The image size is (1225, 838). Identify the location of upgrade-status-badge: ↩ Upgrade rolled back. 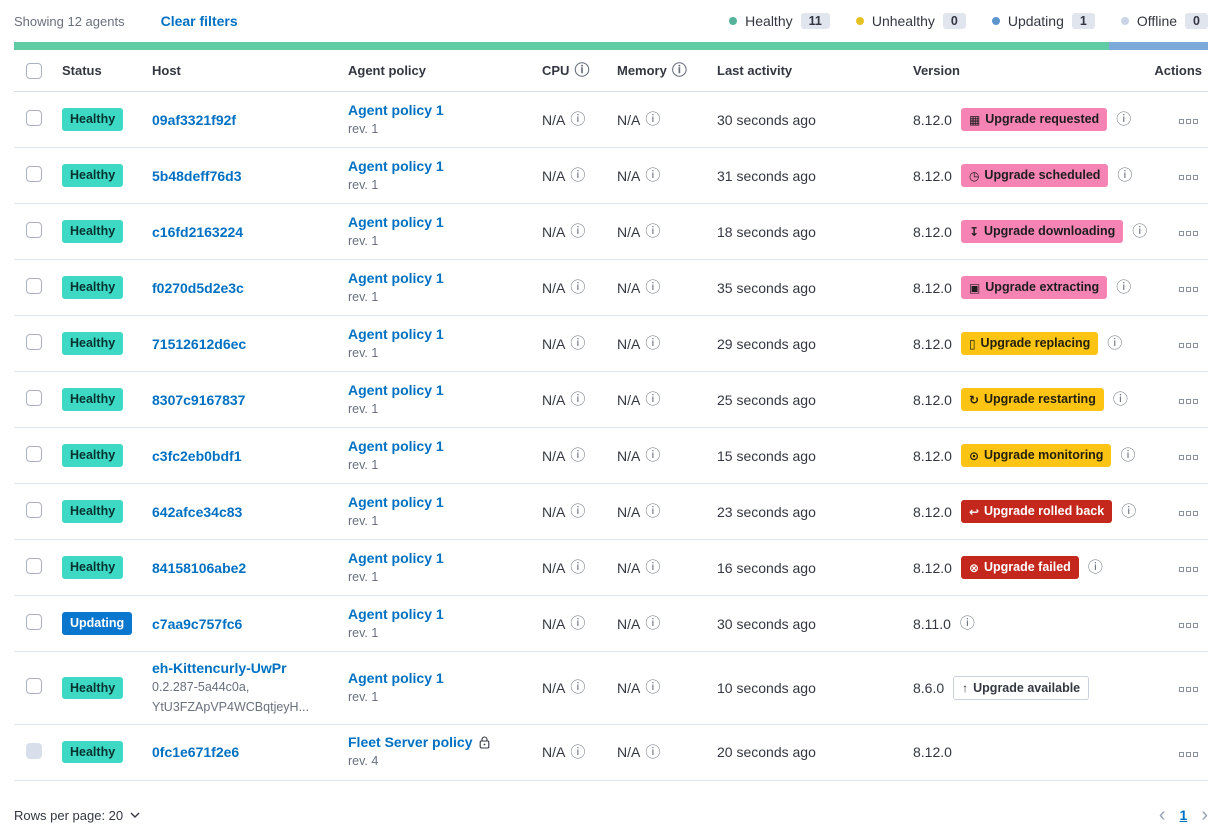
(1036, 511).